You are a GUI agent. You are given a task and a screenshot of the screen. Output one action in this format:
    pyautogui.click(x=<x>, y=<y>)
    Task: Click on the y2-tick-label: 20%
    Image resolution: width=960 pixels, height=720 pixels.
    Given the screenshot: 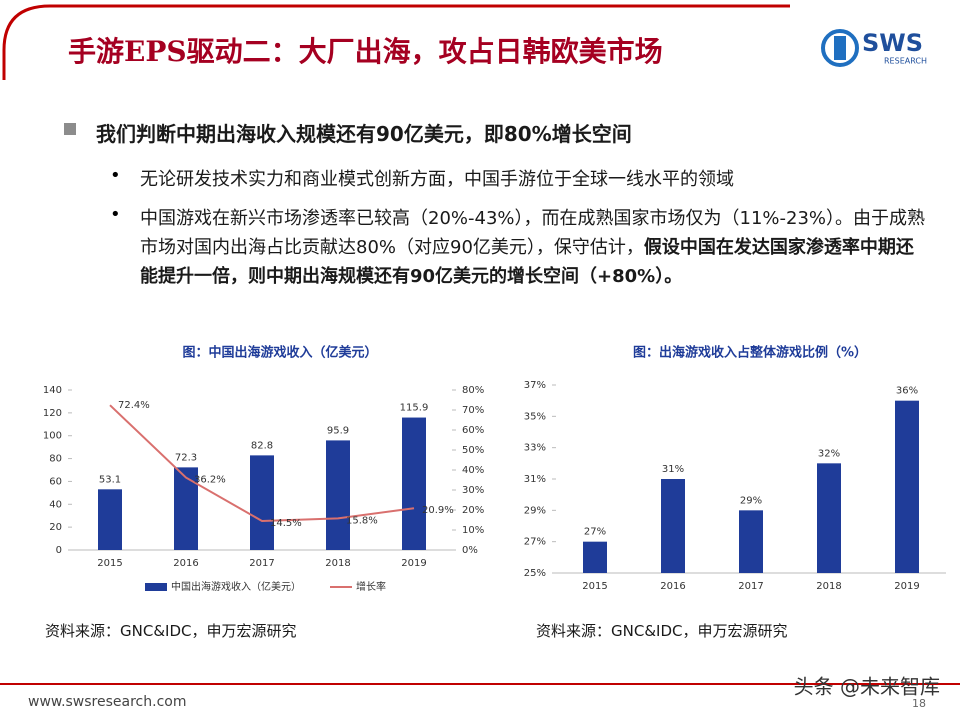 What is the action you would take?
    pyautogui.click(x=473, y=510)
    